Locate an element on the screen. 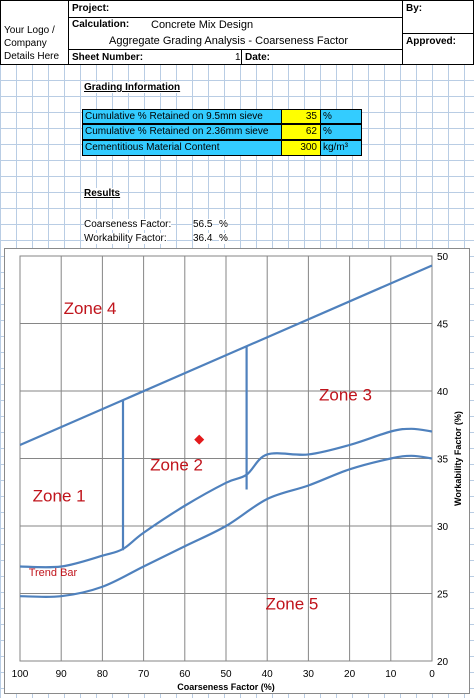  grading-label-cell-3: Cementitious Material Content is located at coordinates (182, 148).